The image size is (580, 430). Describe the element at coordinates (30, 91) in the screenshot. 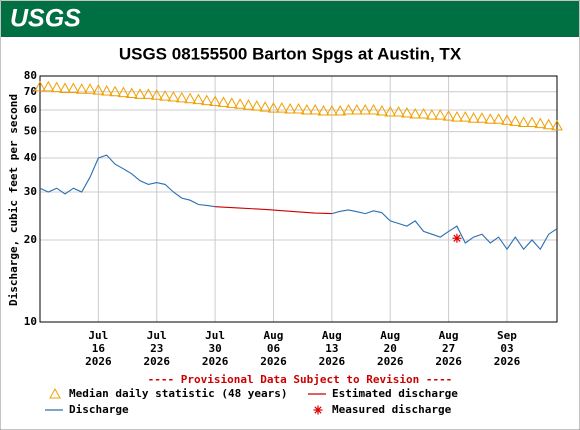

I see `y-tick-label: 70` at that location.